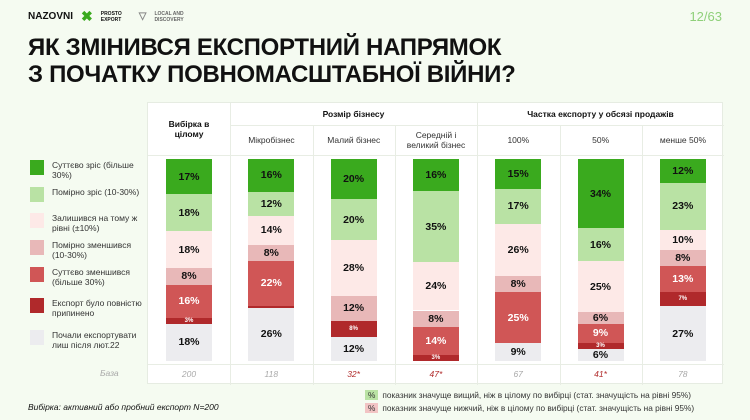 The height and width of the screenshot is (420, 750). What do you see at coordinates (601, 140) in the screenshot?
I see `column-header: 50%` at bounding box center [601, 140].